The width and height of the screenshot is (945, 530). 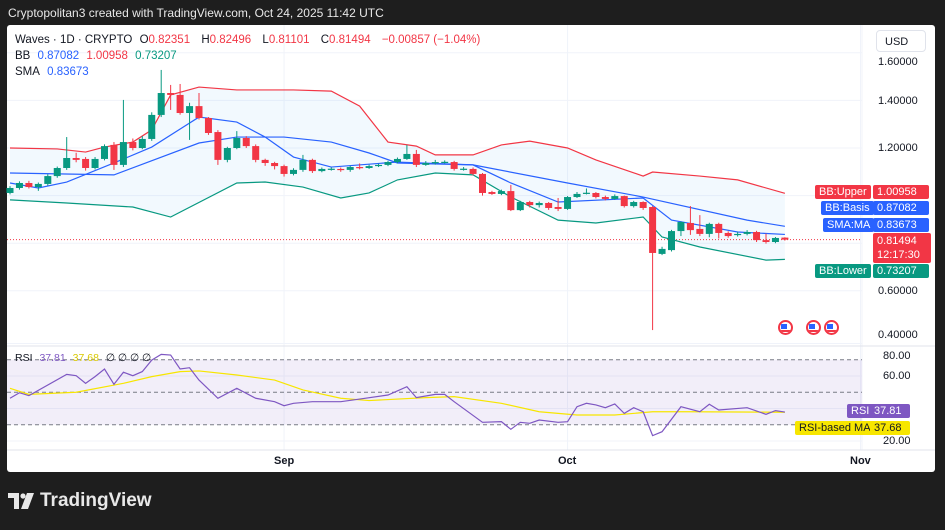 What do you see at coordinates (901, 192) in the screenshot?
I see `bb-upper-badge-value: 1.00958` at bounding box center [901, 192].